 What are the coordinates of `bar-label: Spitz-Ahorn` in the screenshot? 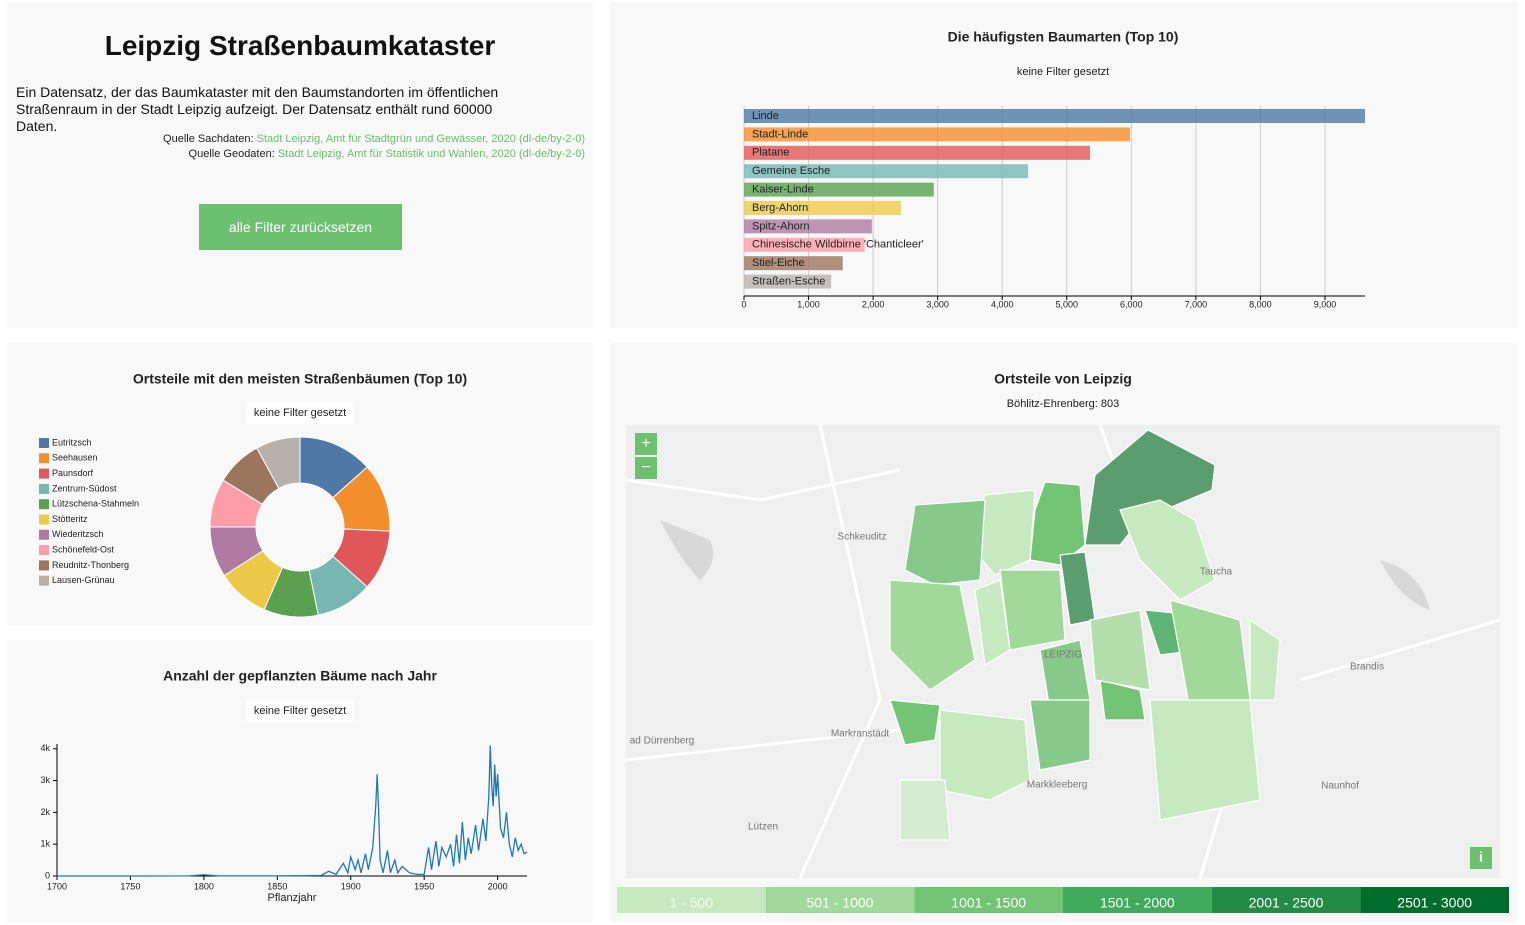 It's located at (780, 226).